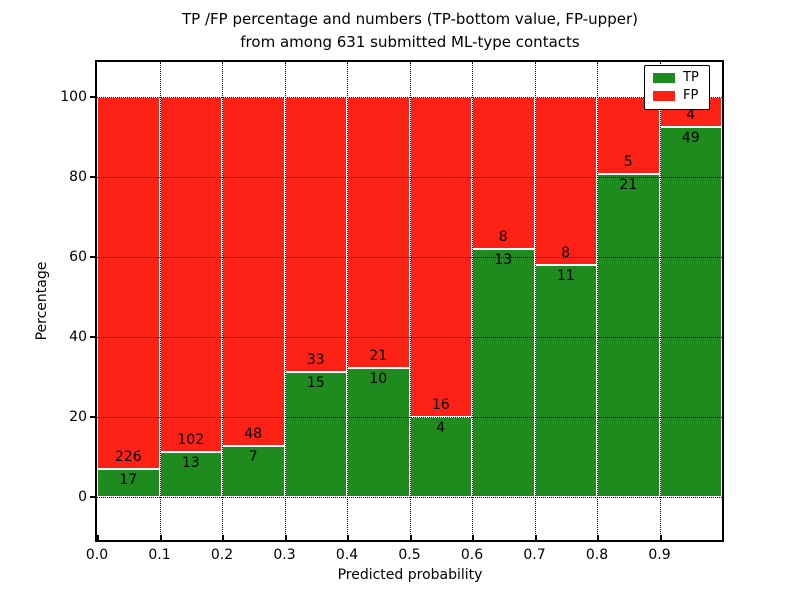 The height and width of the screenshot is (600, 800). Describe the element at coordinates (664, 96) in the screenshot. I see `fp-legend-swatch-icon` at that location.